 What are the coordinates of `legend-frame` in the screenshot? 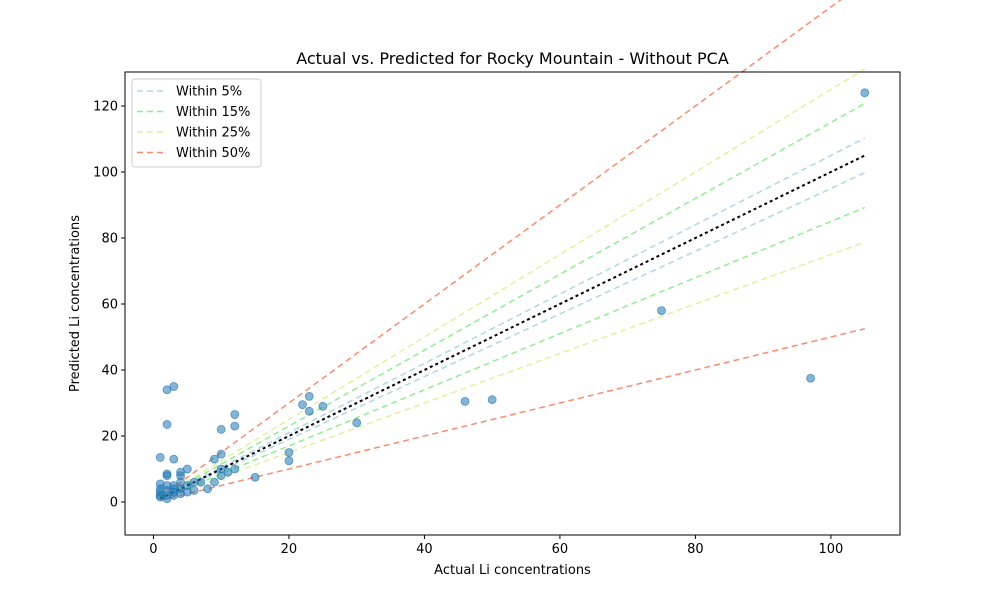 It's located at (196, 123).